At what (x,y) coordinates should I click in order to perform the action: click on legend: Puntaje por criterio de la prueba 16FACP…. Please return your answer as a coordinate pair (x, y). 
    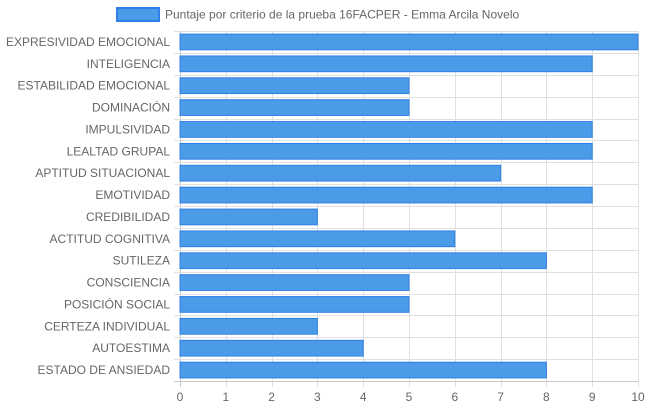
    Looking at the image, I should click on (317, 14).